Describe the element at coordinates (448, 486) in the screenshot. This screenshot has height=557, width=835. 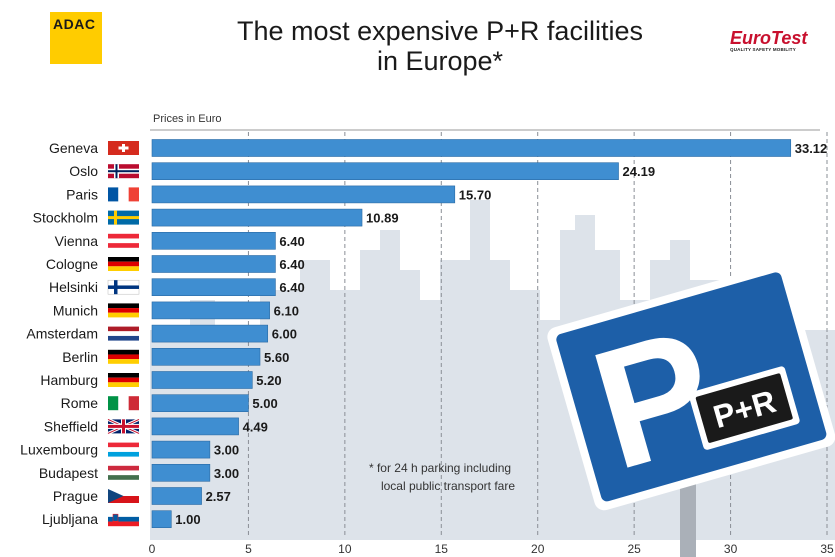
I see `annotation-line2: local public transport fare` at that location.